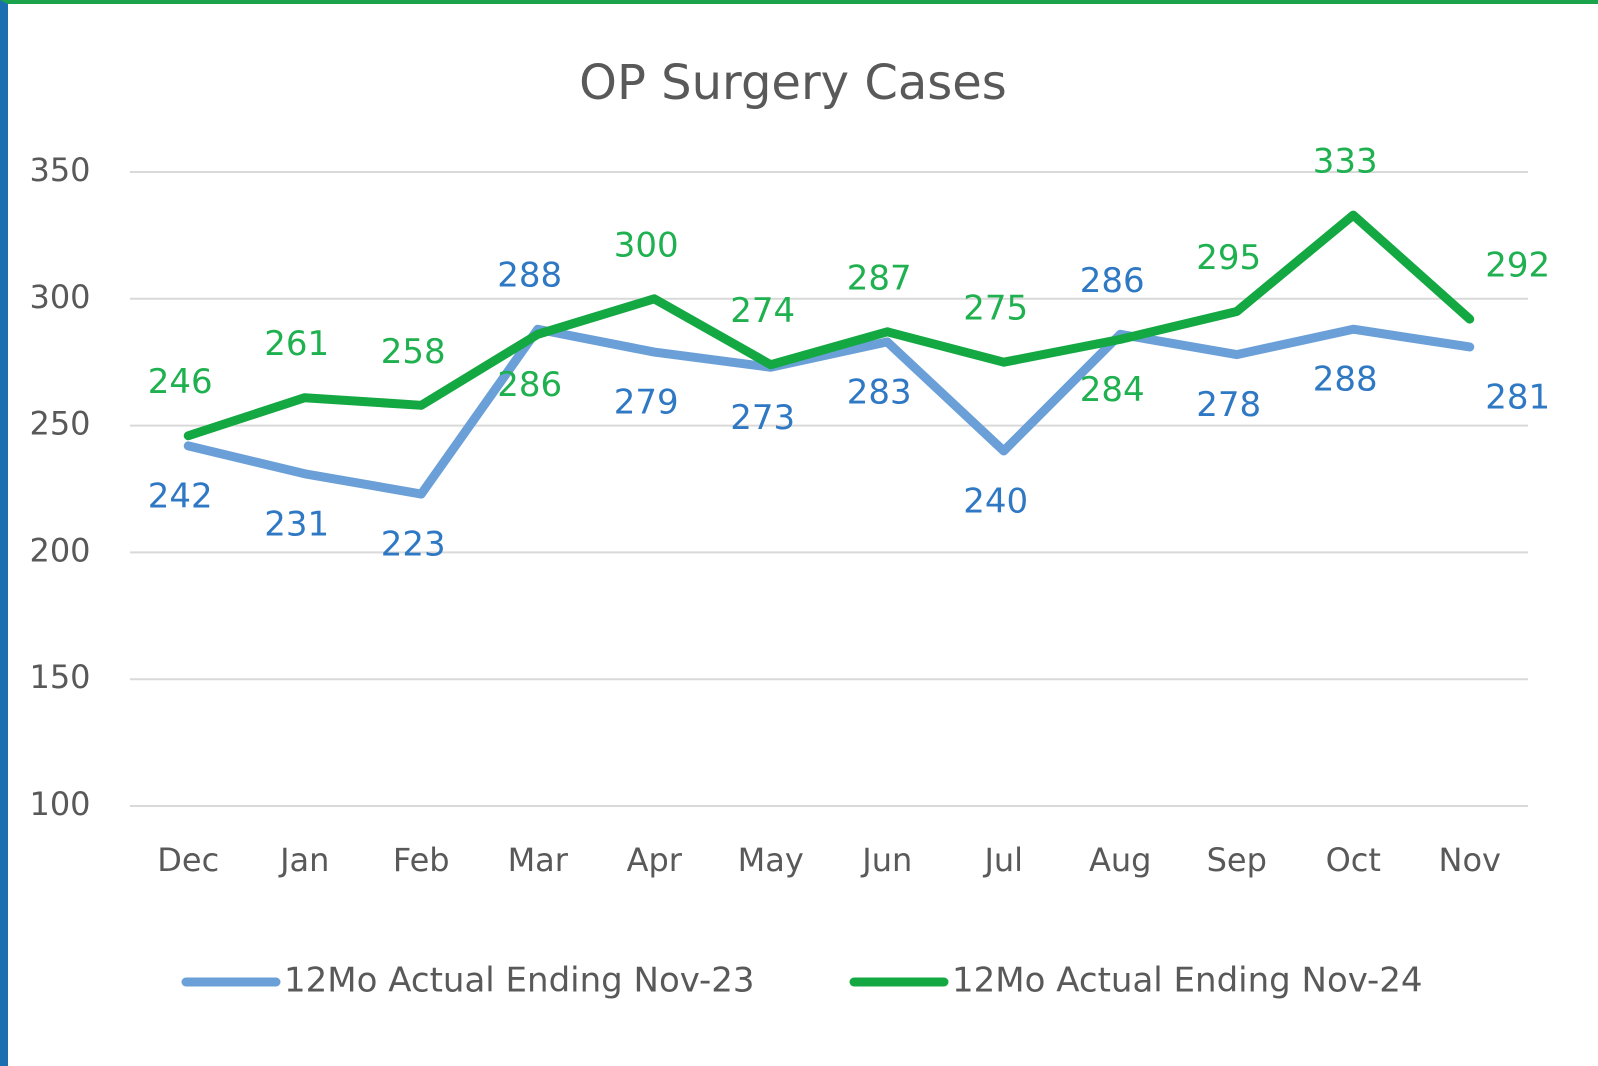 The height and width of the screenshot is (1066, 1598). Describe the element at coordinates (303, 860) in the screenshot. I see `x-tick-label: Jan` at that location.